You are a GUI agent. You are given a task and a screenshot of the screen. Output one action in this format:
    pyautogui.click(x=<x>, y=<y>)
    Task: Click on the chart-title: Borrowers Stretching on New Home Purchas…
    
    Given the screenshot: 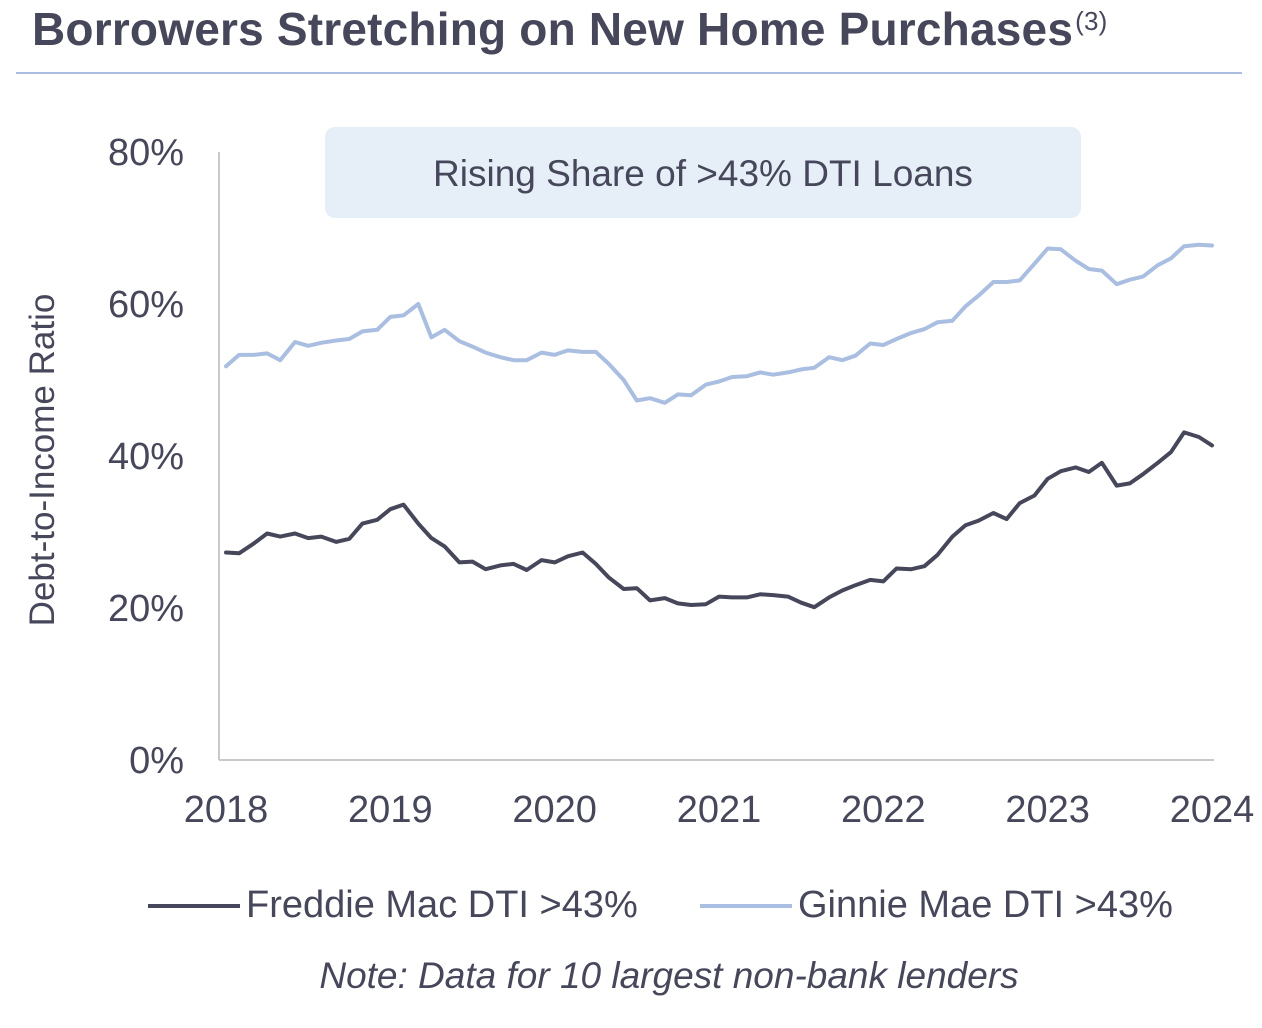 What is the action you would take?
    pyautogui.click(x=570, y=29)
    